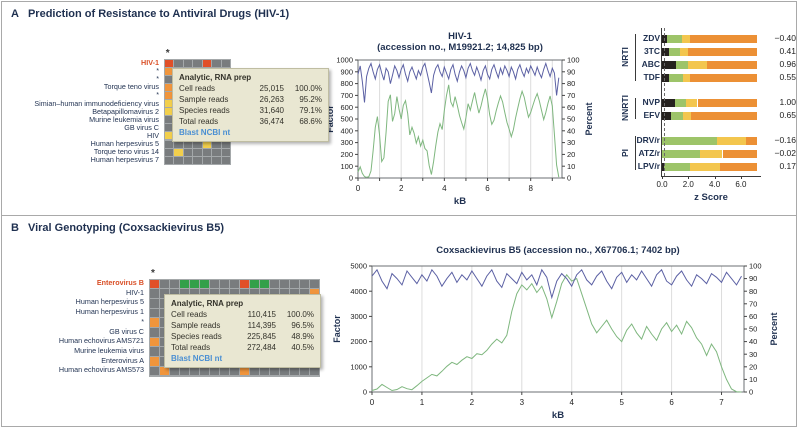  What do you see at coordinates (571, 71) in the screenshot?
I see `svg-text: 90` at bounding box center [571, 71].